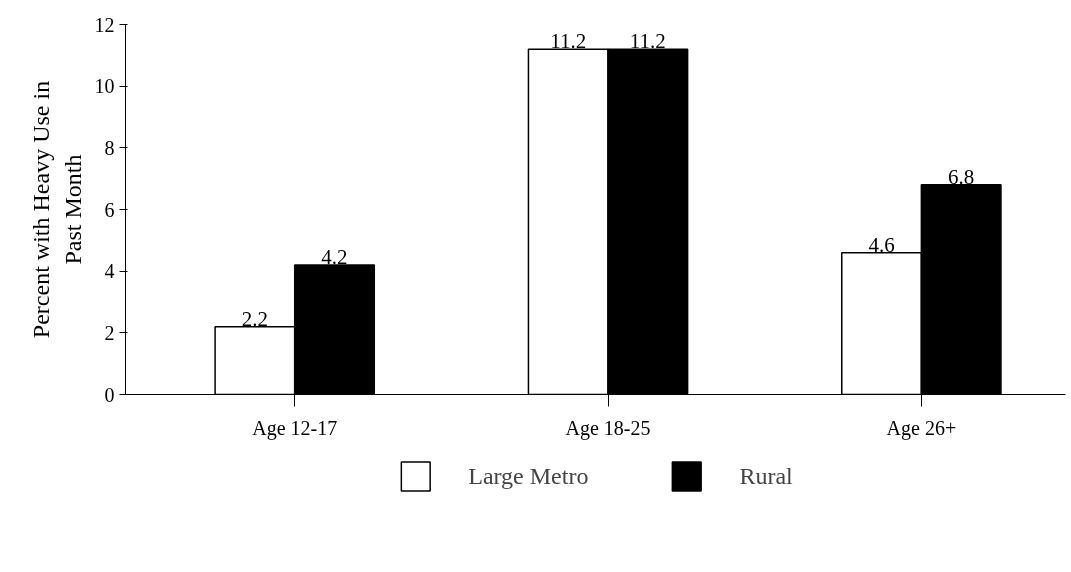 The height and width of the screenshot is (572, 1071). What do you see at coordinates (608, 428) in the screenshot?
I see `x-tick-label: Age 18-25` at bounding box center [608, 428].